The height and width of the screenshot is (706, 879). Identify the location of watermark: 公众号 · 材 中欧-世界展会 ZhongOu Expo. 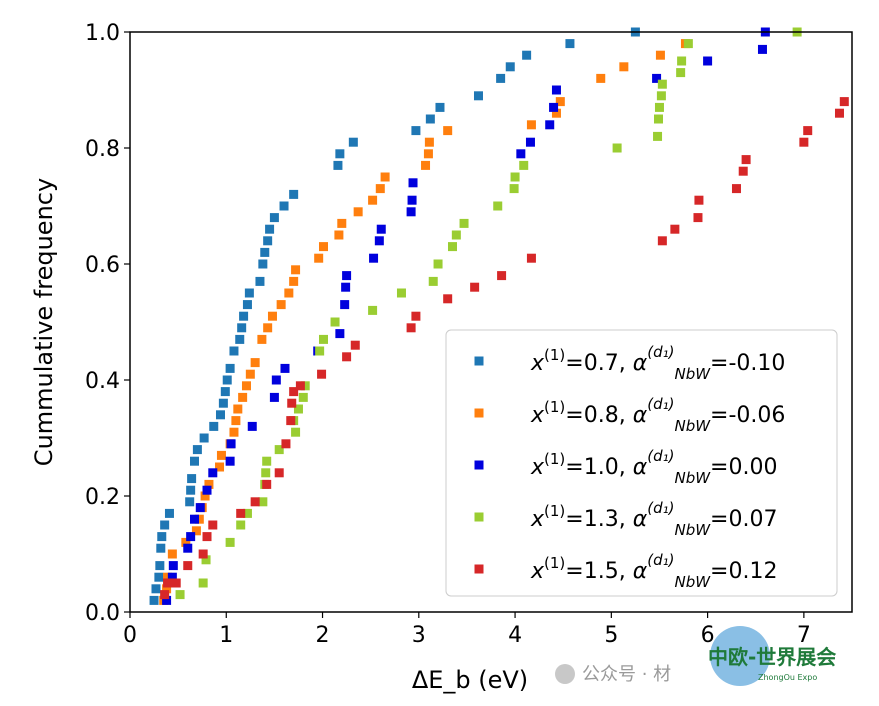
(695, 656).